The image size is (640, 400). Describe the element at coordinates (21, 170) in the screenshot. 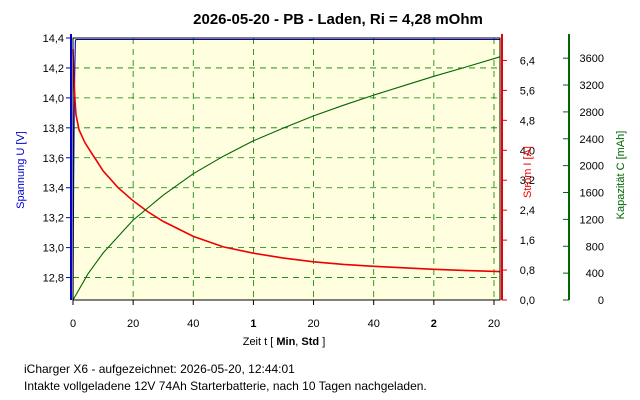

I see `y-axis-label-voltage: Spannung U [V]` at that location.